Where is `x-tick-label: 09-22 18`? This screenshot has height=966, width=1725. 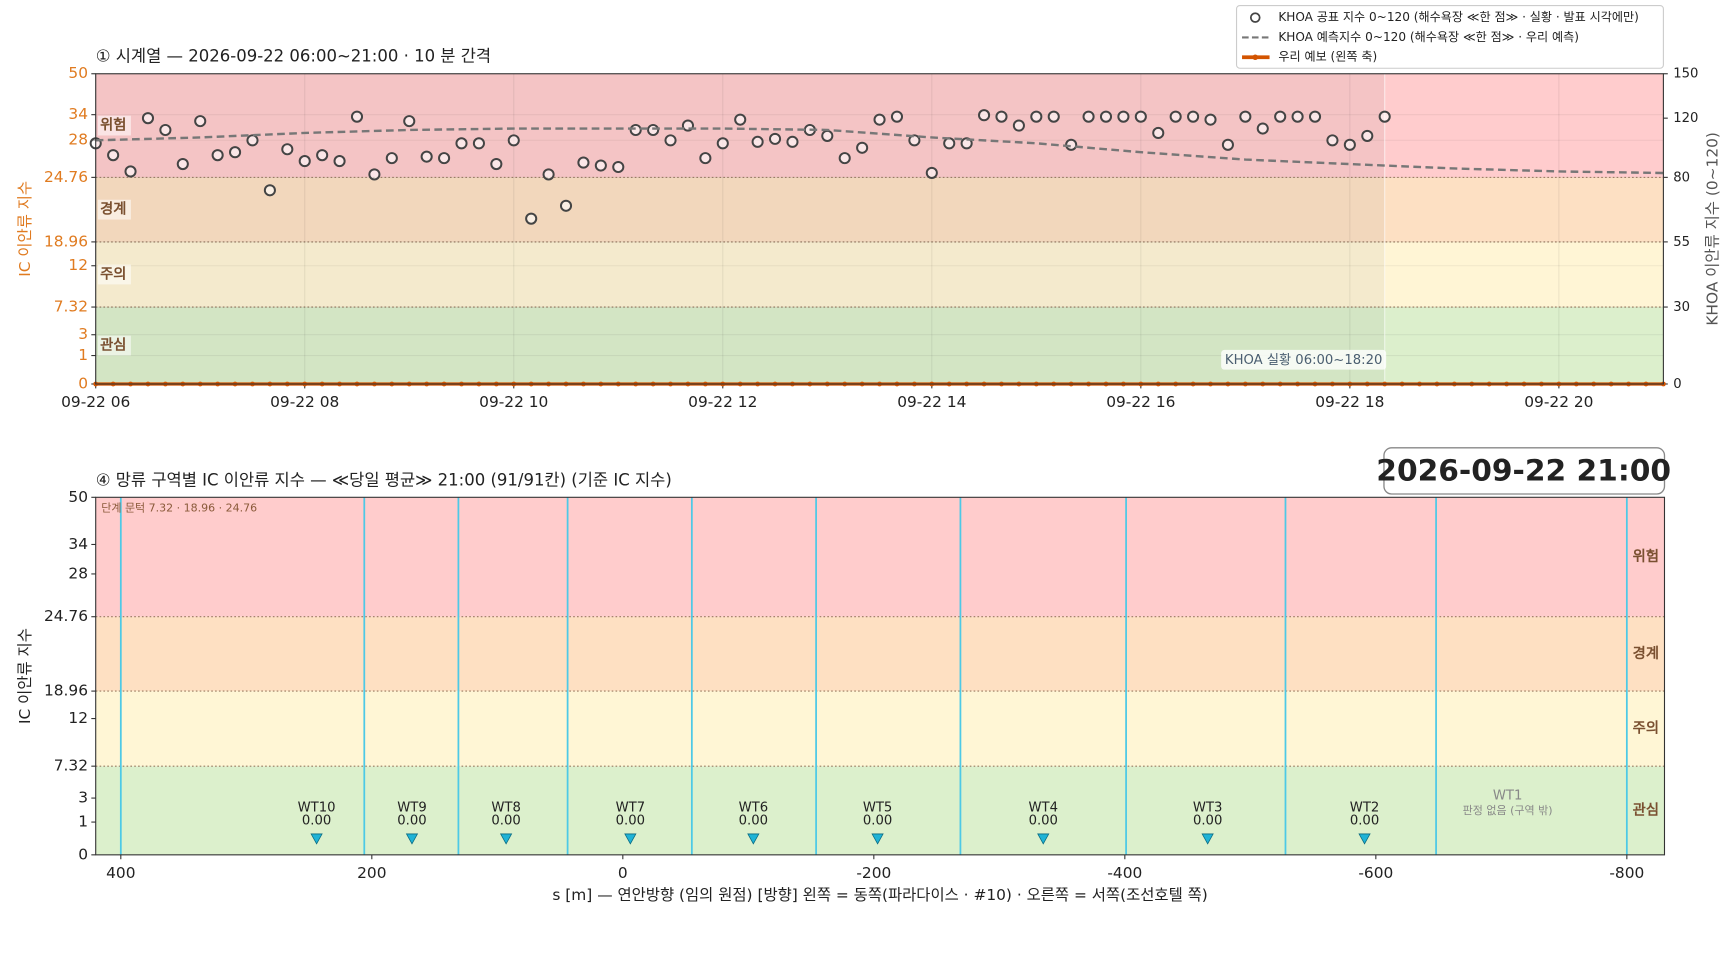 x-tick-label: 09-22 18 is located at coordinates (1349, 402).